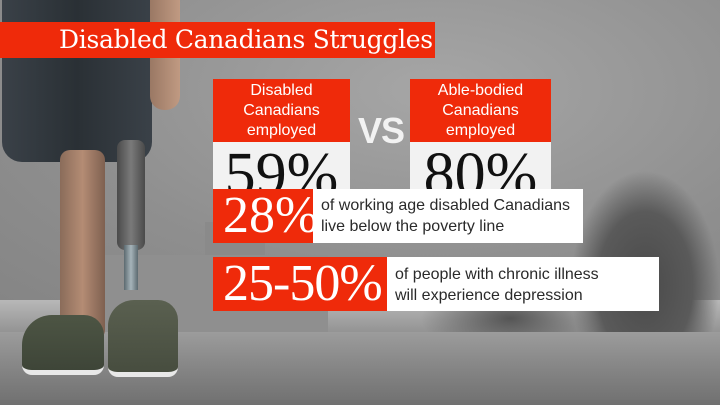 The image size is (720, 405). What do you see at coordinates (265, 216) in the screenshot?
I see `stat-value: 28%` at bounding box center [265, 216].